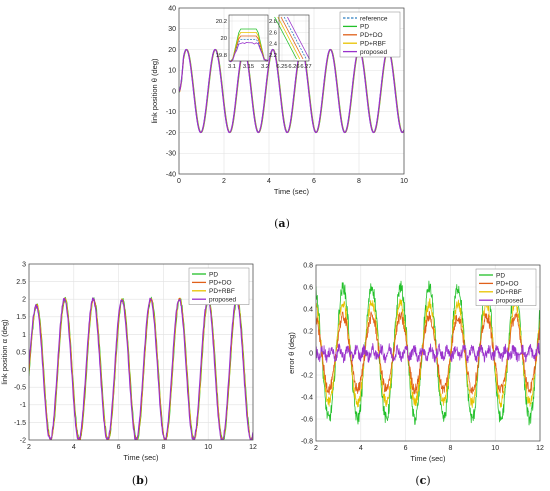 This screenshot has width=550, height=491. What do you see at coordinates (23, 440) in the screenshot?
I see `y-tick-label: -2` at bounding box center [23, 440].